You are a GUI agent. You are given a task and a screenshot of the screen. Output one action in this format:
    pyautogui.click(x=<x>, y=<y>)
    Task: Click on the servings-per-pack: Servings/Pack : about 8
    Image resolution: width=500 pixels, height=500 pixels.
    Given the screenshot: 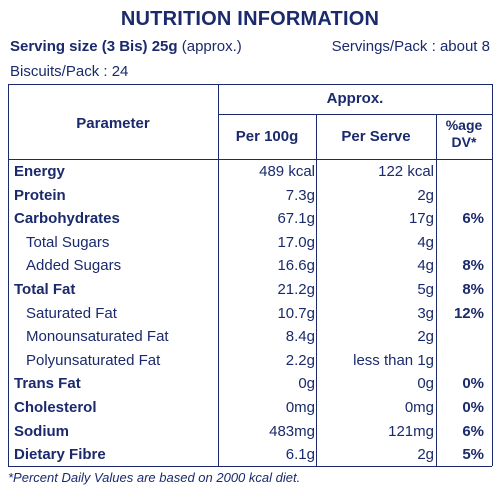 What is the action you would take?
    pyautogui.click(x=410, y=46)
    